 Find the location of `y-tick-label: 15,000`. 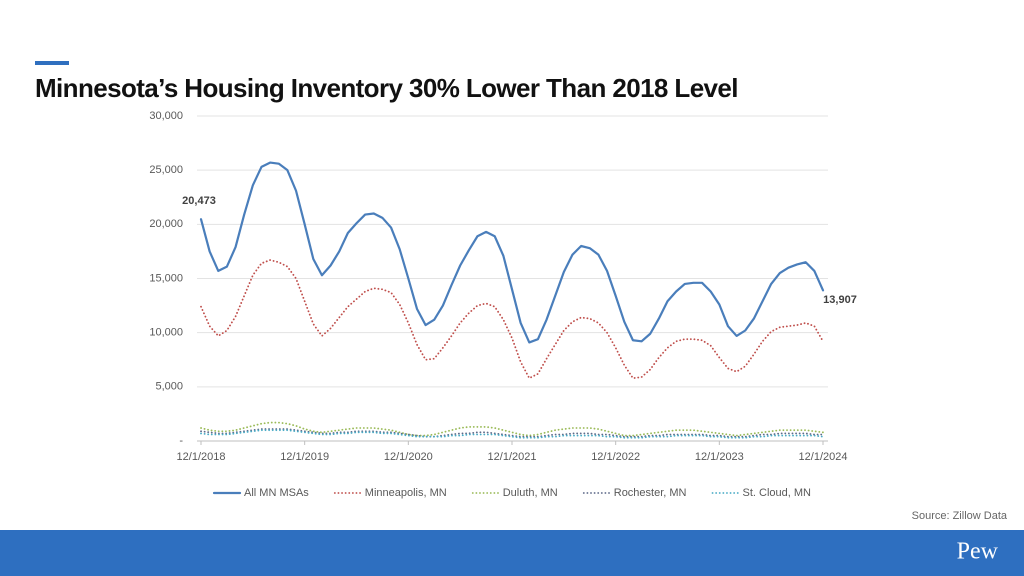

y-tick-label: 15,000 is located at coordinates (166, 278).